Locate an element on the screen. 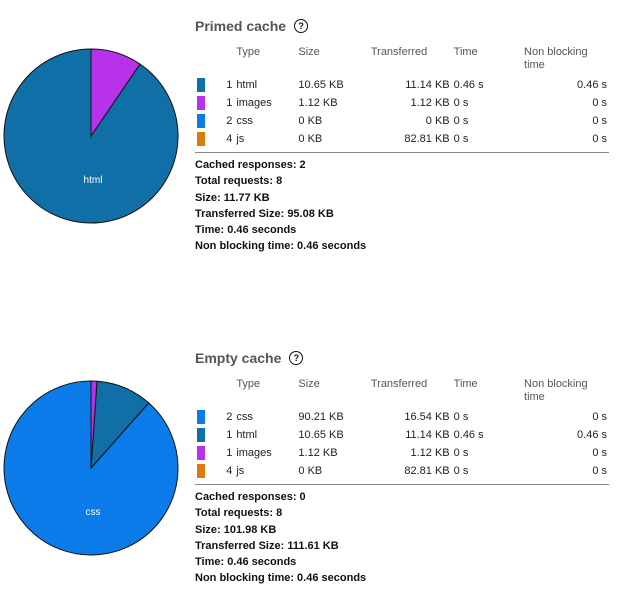  transferred-size: Transferred Size: 95.08 KB is located at coordinates (264, 213).